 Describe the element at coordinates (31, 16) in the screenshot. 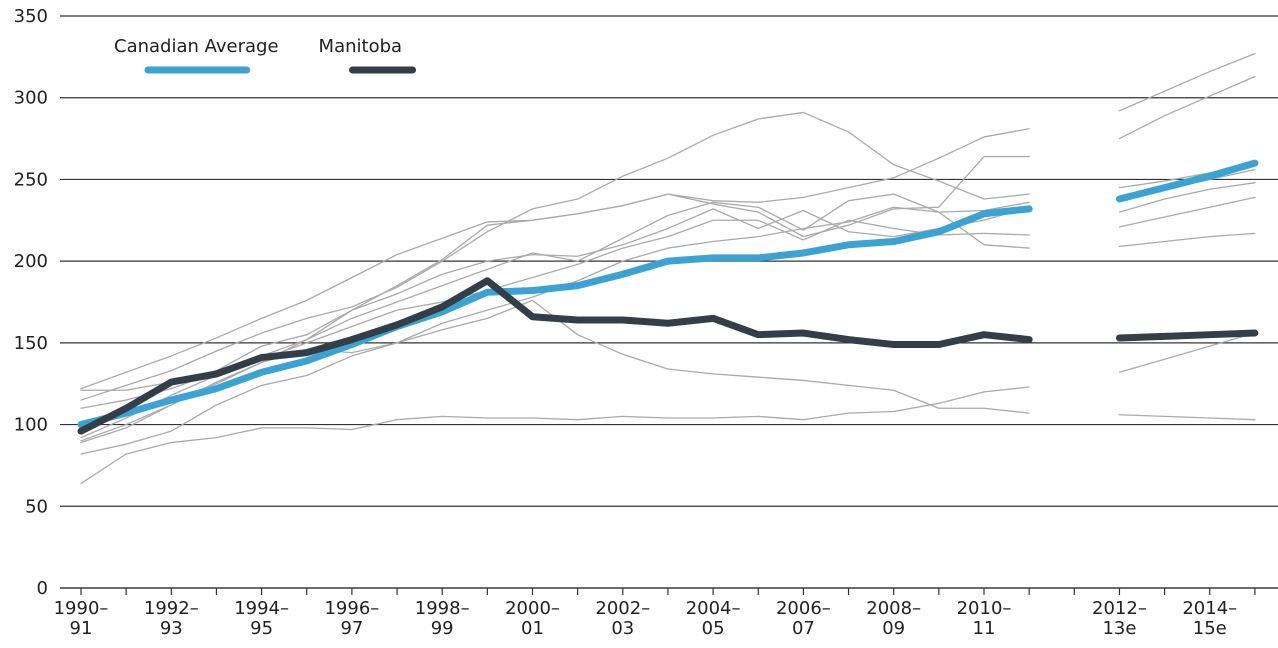

I see `y-tick-label: 350` at that location.